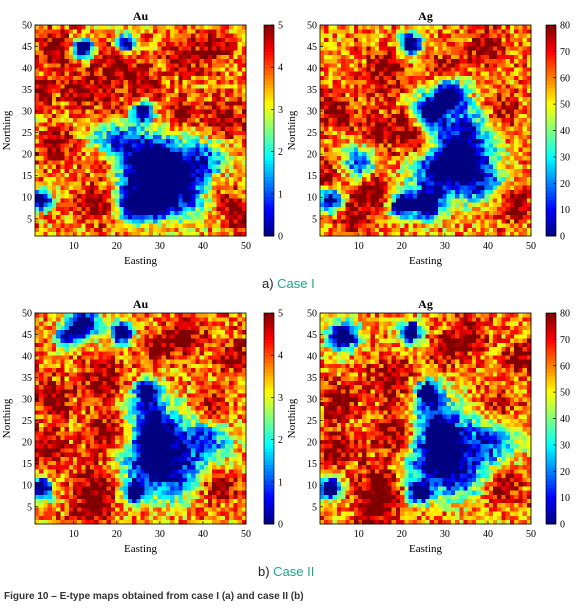  I want to click on colorbar-swatch, so click(269, 83).